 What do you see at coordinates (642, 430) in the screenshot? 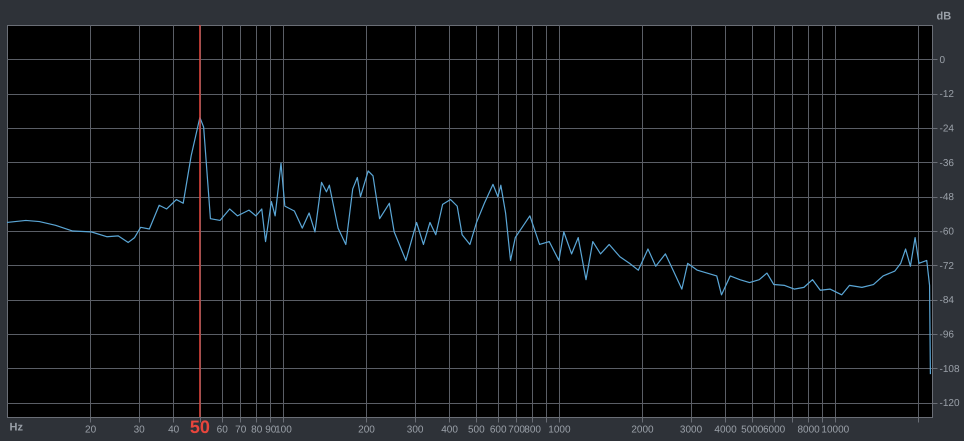
I see `x-tick-label: 2000` at bounding box center [642, 430].